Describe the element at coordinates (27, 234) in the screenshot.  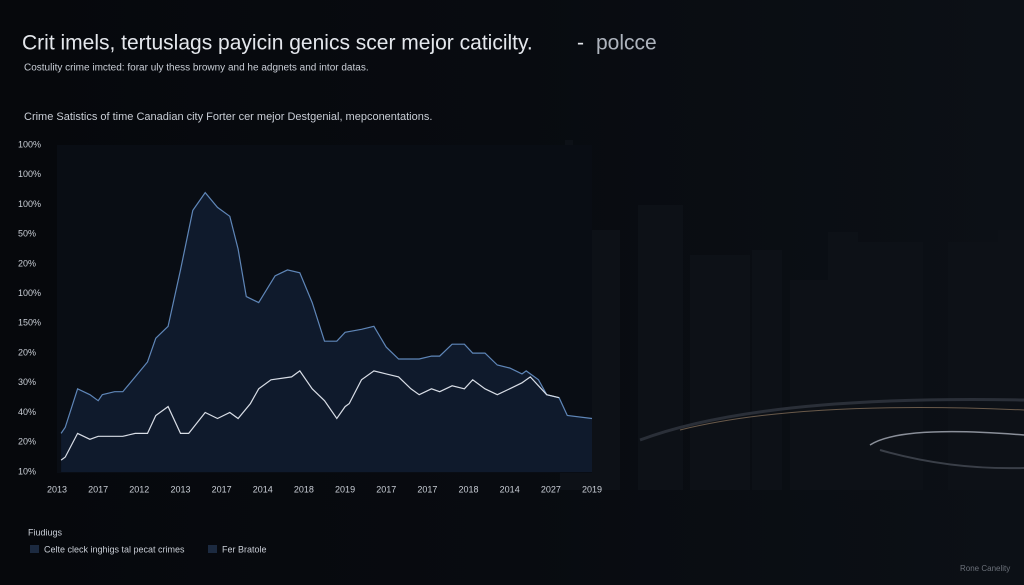
I see `y-tick-label: 50%` at that location.